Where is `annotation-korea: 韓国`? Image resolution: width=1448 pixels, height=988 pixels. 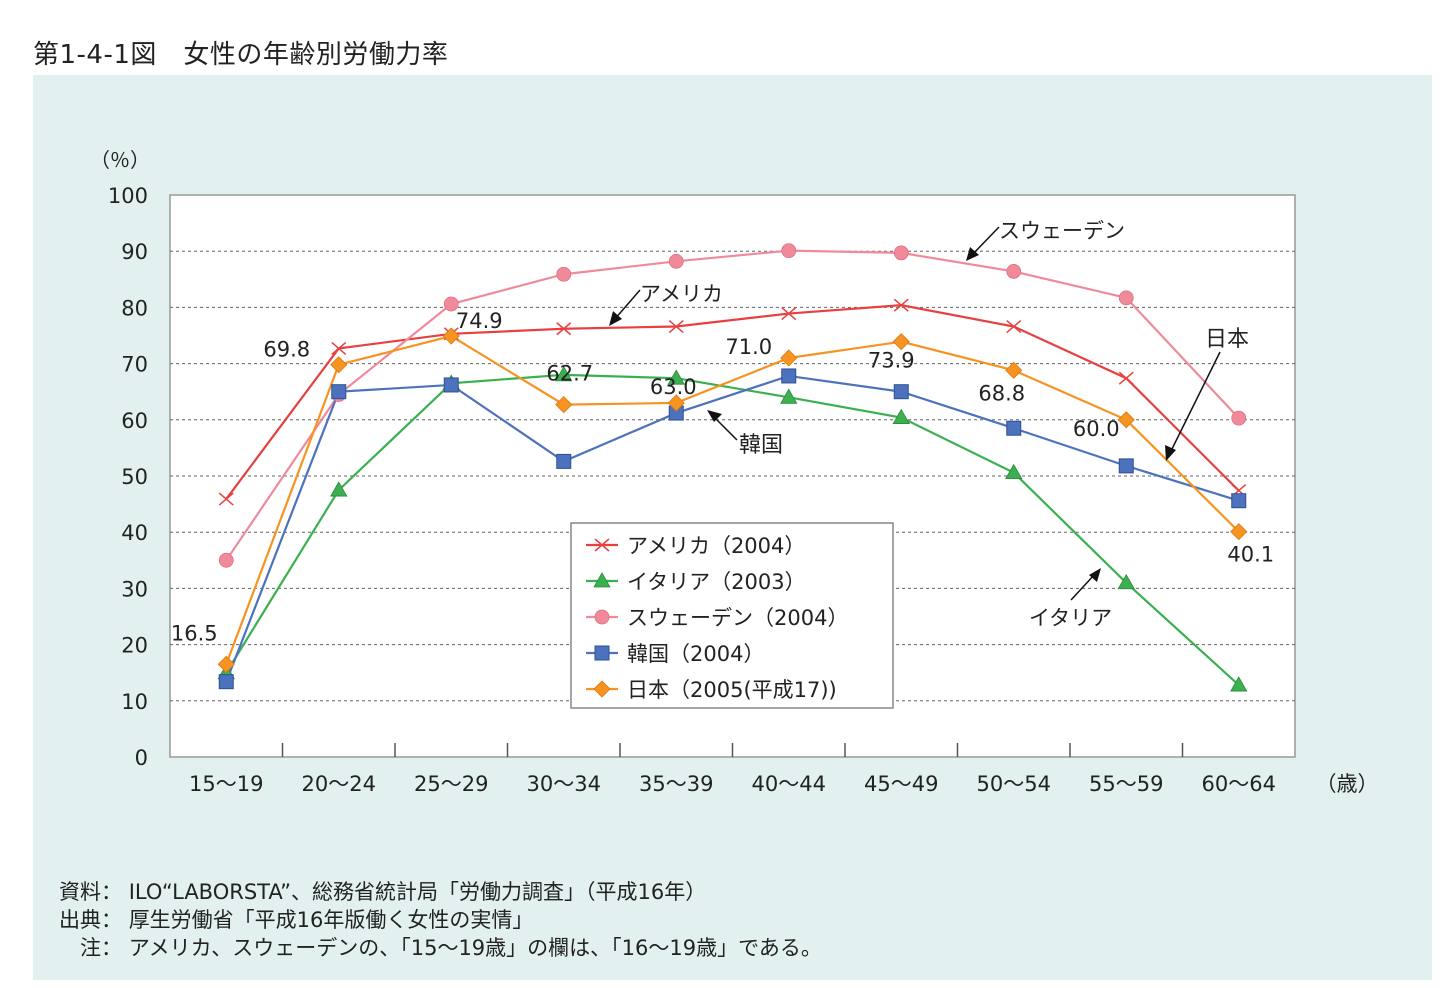 annotation-korea: 韓国 is located at coordinates (761, 445).